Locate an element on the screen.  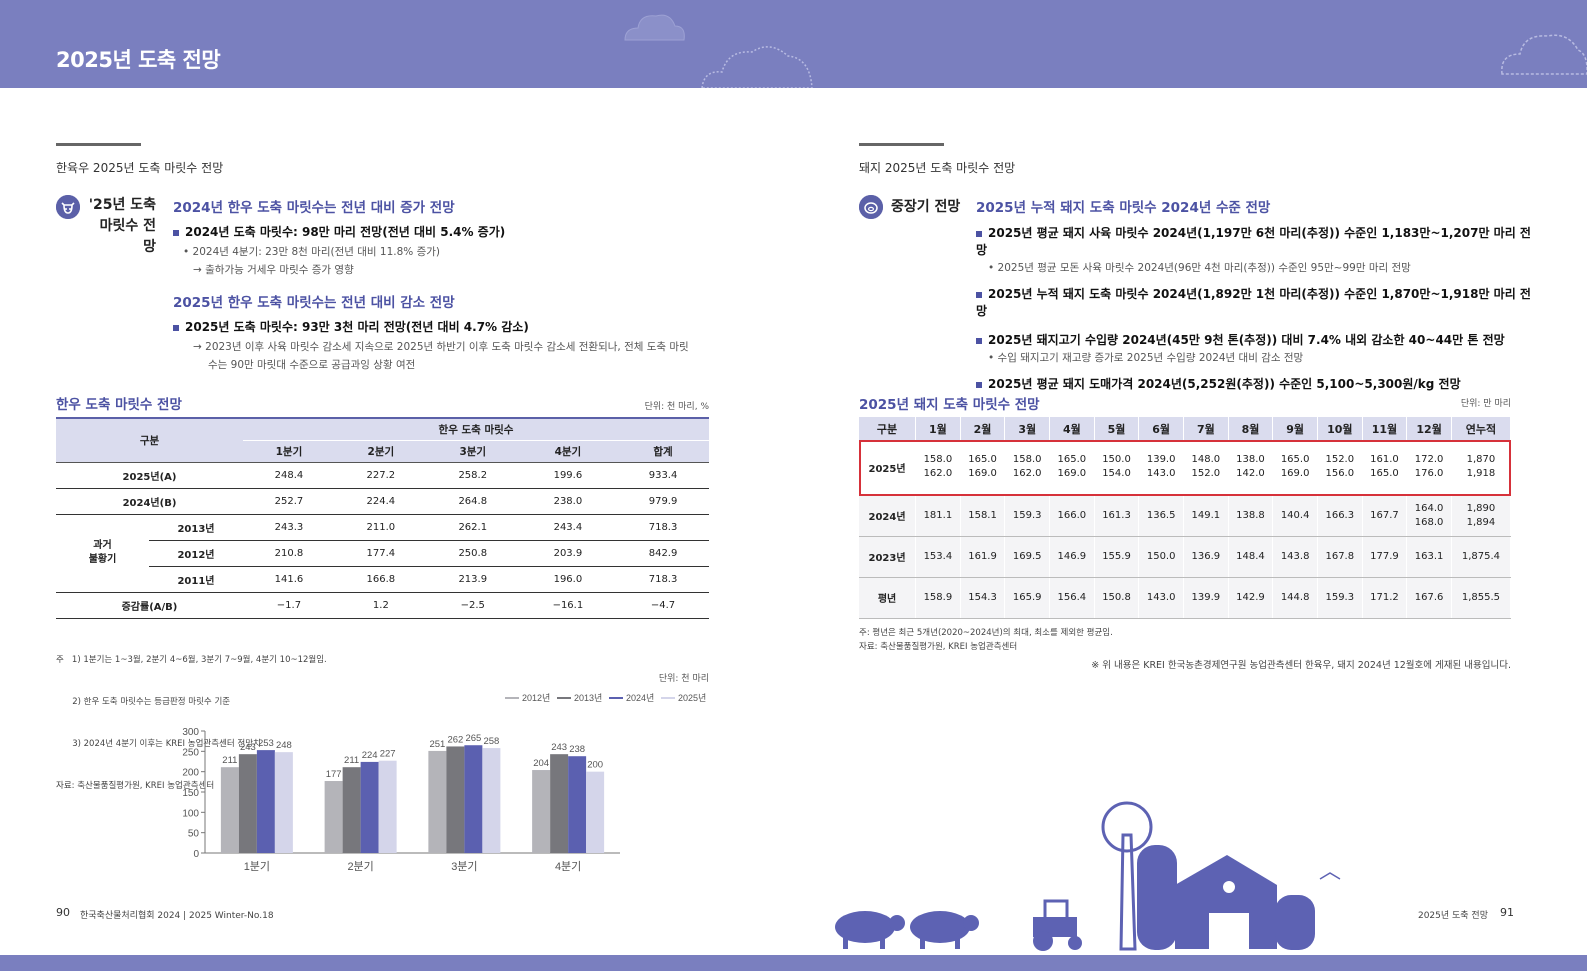
table-header: 4분기 is located at coordinates (568, 451).